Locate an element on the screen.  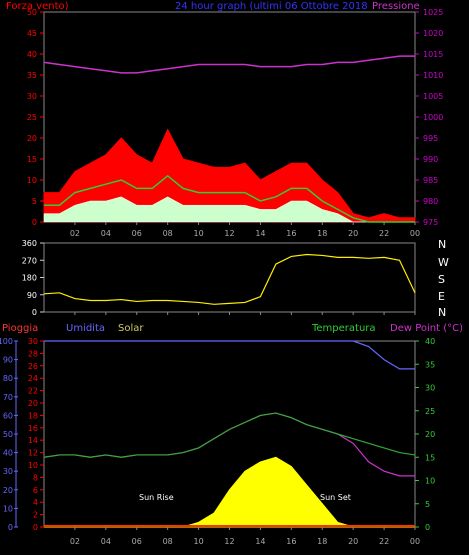
rain-tick-label: 26 is located at coordinates (33, 366).